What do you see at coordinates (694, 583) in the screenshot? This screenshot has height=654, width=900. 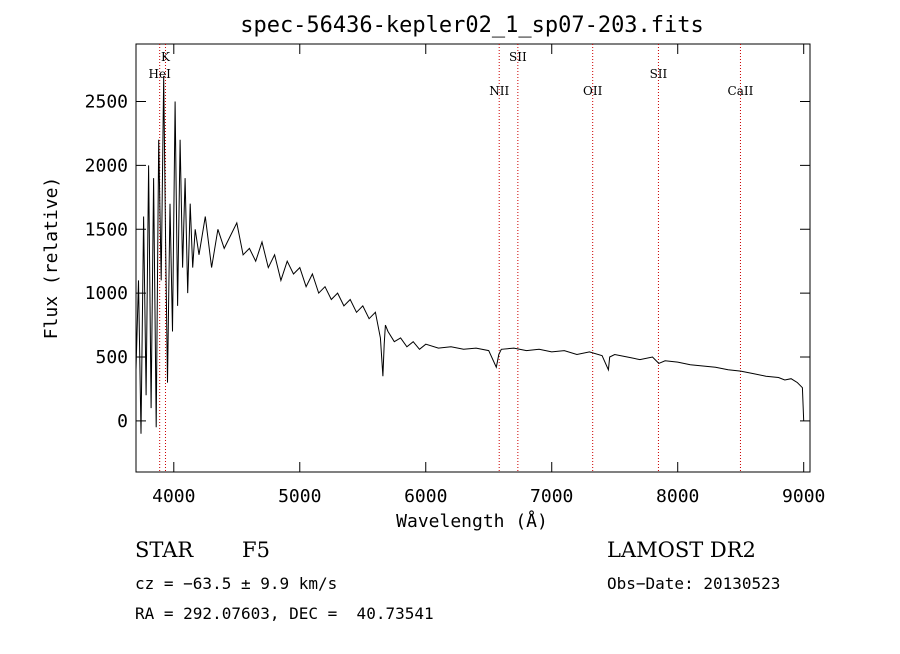 I see `obs-date-readout: Obs−Date: 20130523` at bounding box center [694, 583].